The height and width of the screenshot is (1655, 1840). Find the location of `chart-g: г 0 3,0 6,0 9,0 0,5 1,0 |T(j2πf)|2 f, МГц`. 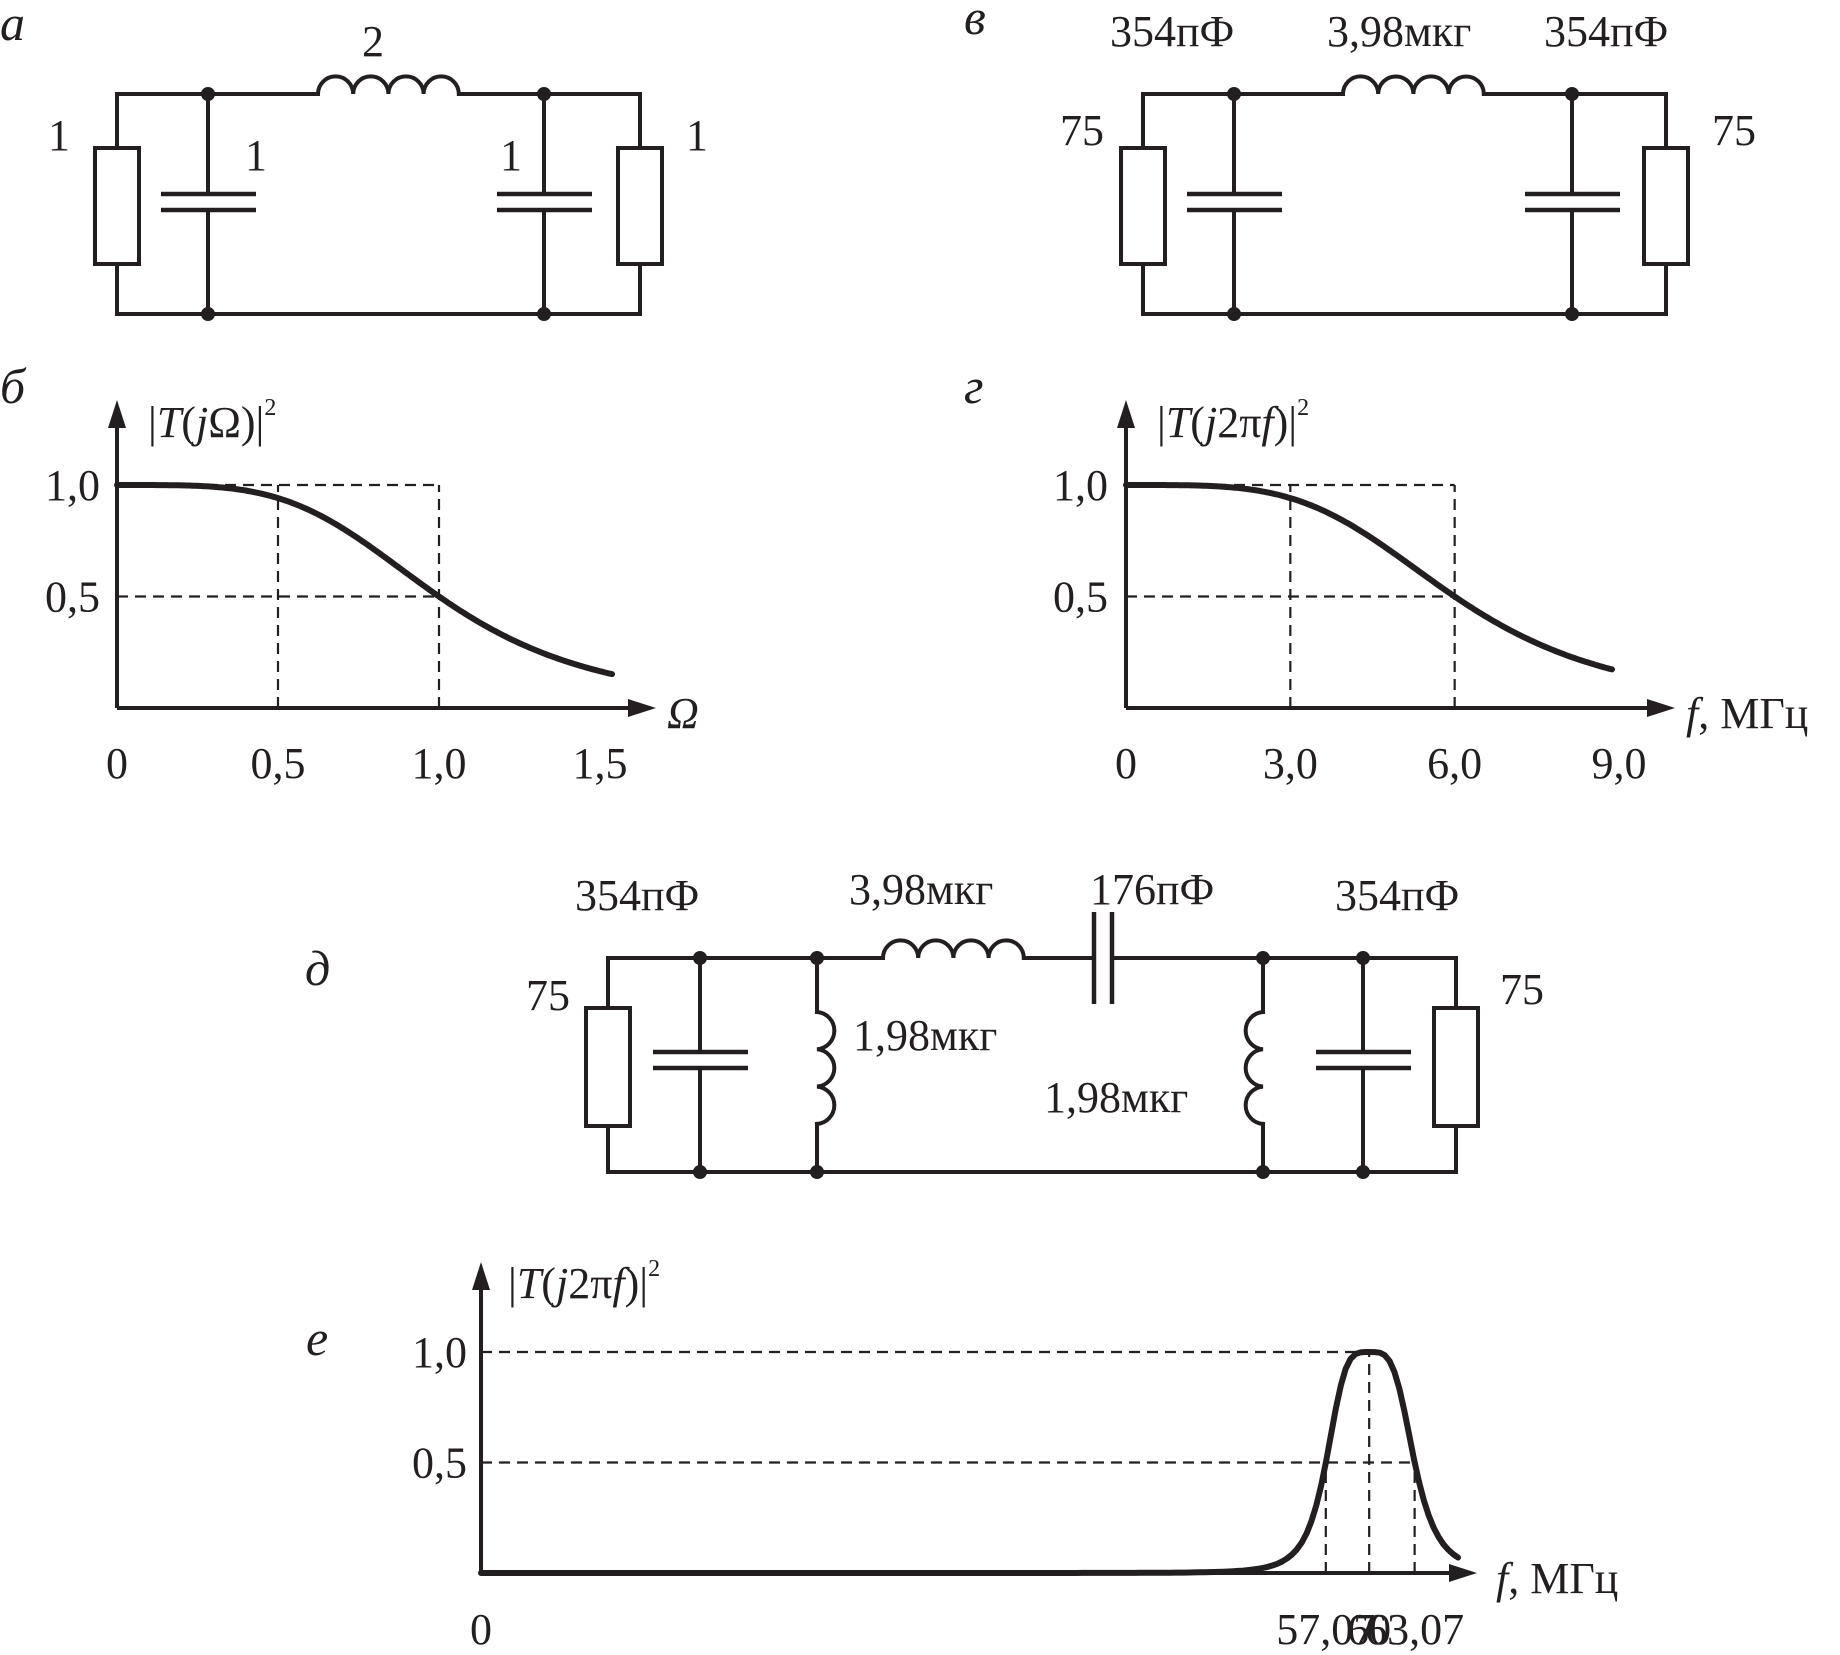

chart-g: г 0 3,0 6,0 9,0 0,5 1,0 |T(j2πf)|2 f, МГц is located at coordinates (1386, 573).